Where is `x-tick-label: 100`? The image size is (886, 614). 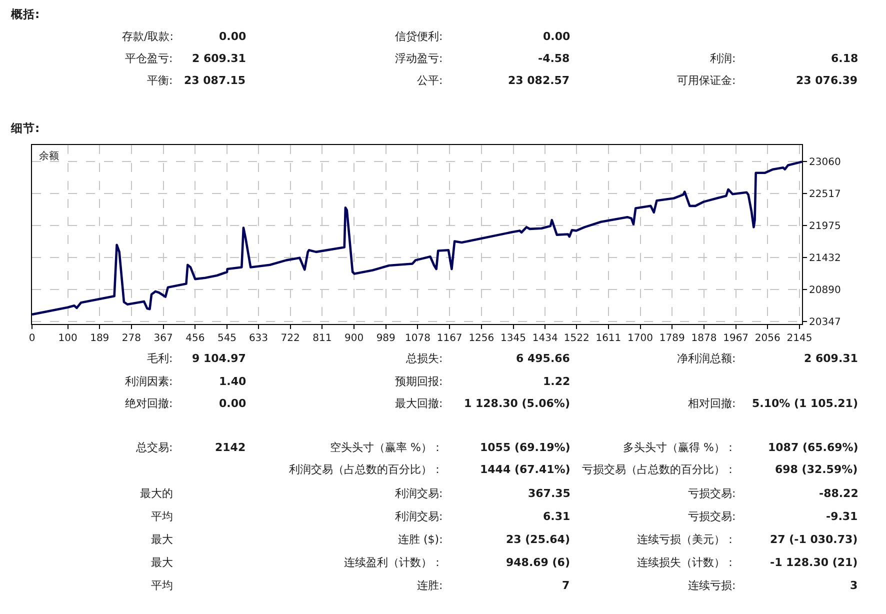
x-tick-label: 100 is located at coordinates (68, 338).